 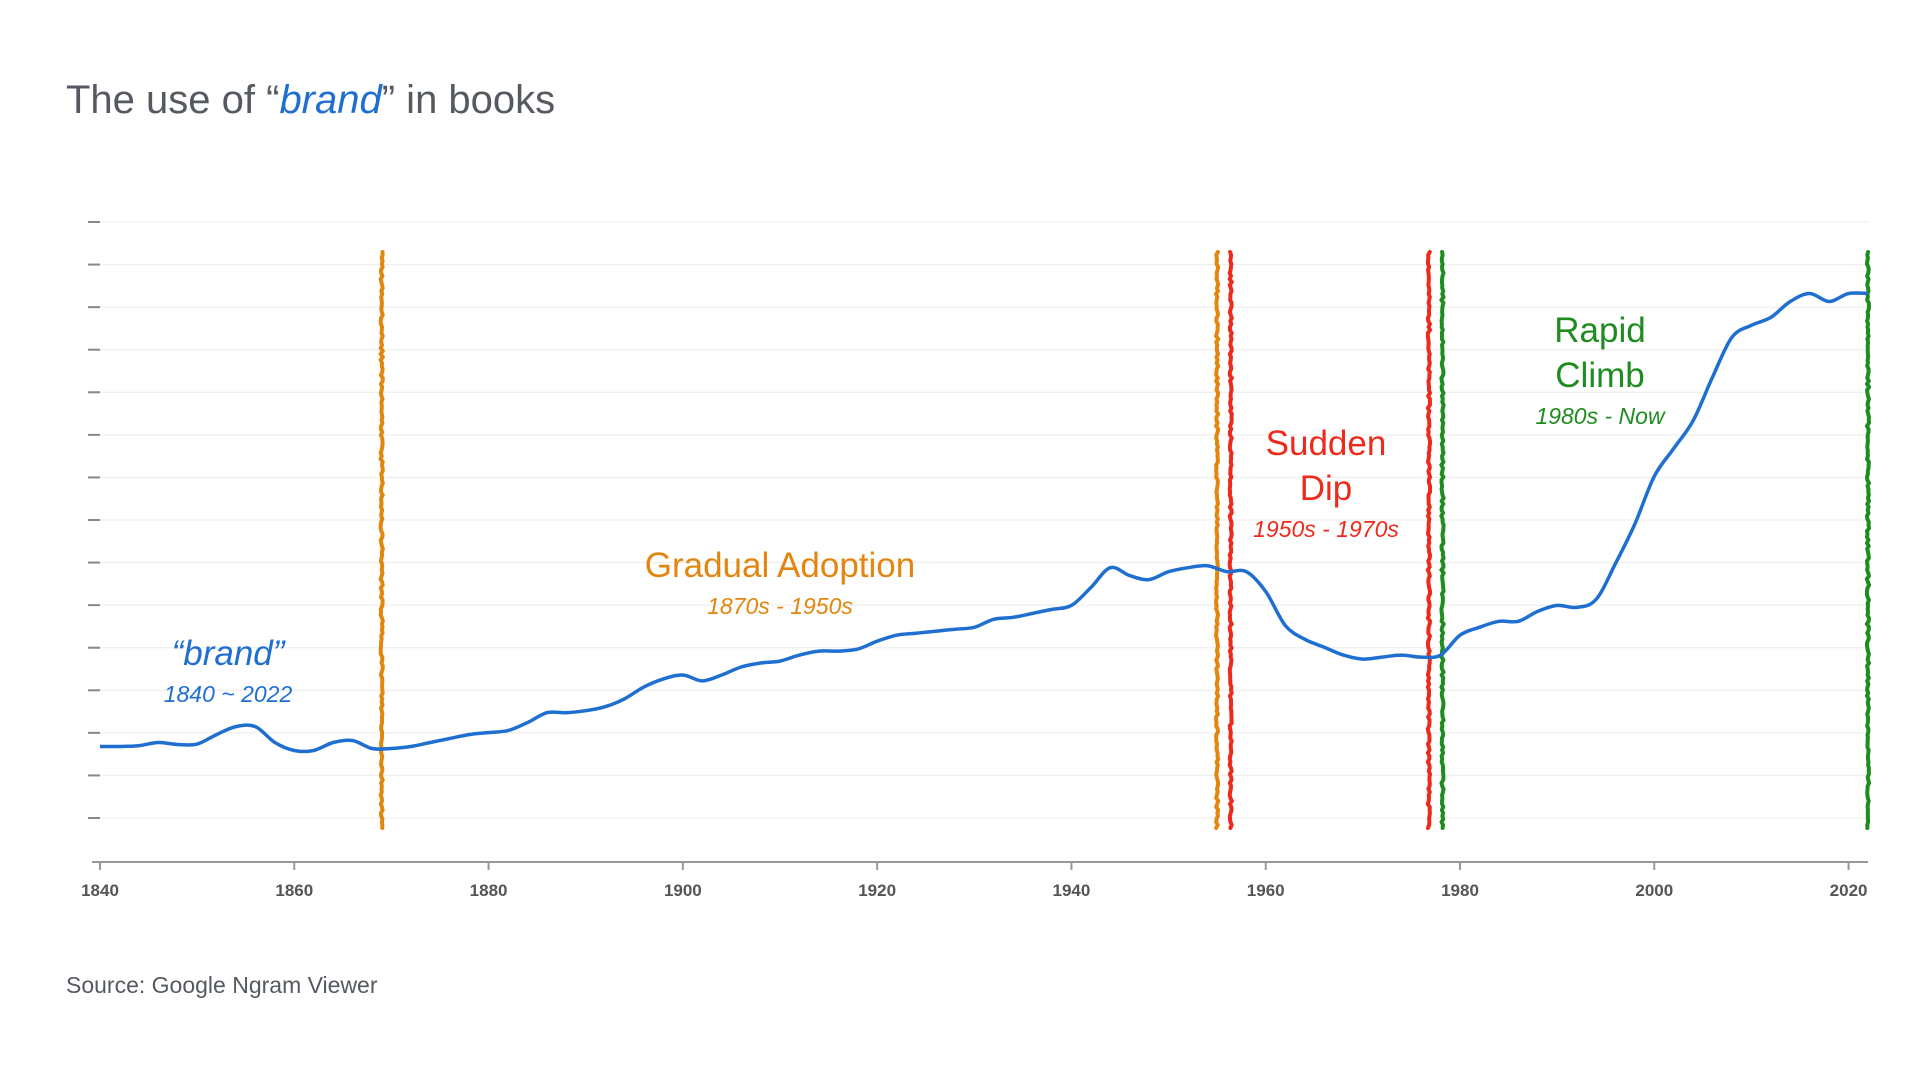 I want to click on annotation-gradual-range: 1870s - 1950s, so click(x=780, y=606).